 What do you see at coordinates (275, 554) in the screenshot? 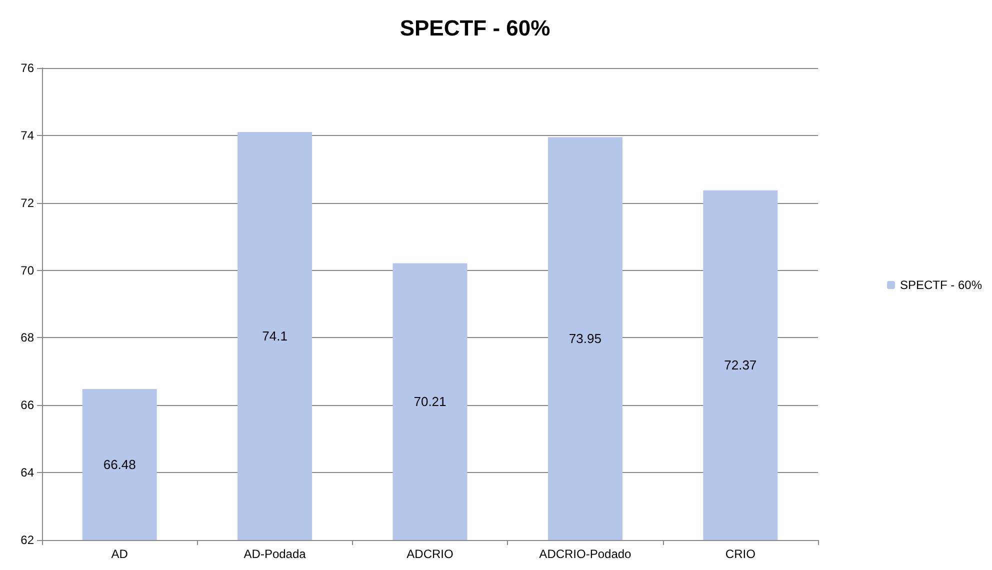
I see `x-tick-label: AD-Podada` at bounding box center [275, 554].